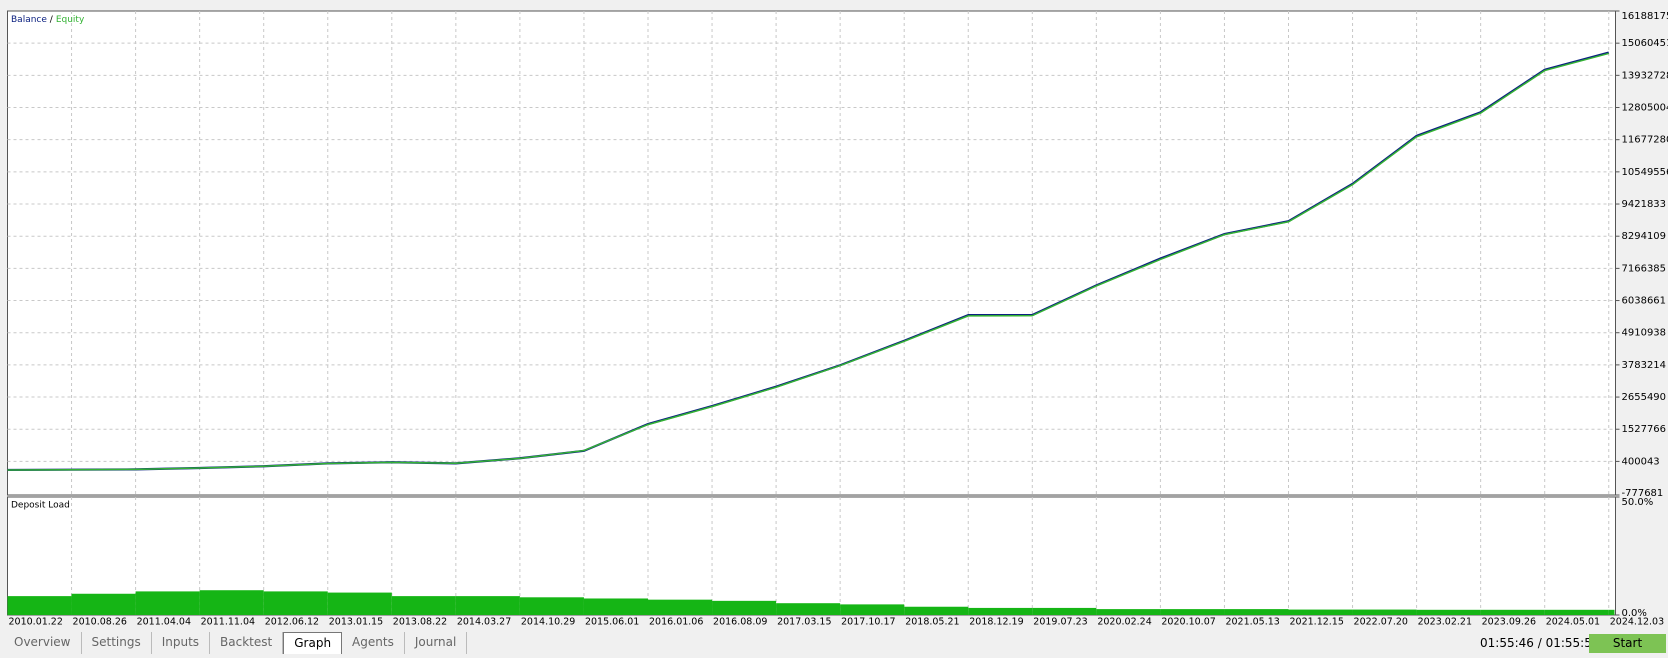 Image resolution: width=1668 pixels, height=658 pixels. Describe the element at coordinates (228, 622) in the screenshot. I see `x-tick-label: 2011.11.04` at that location.